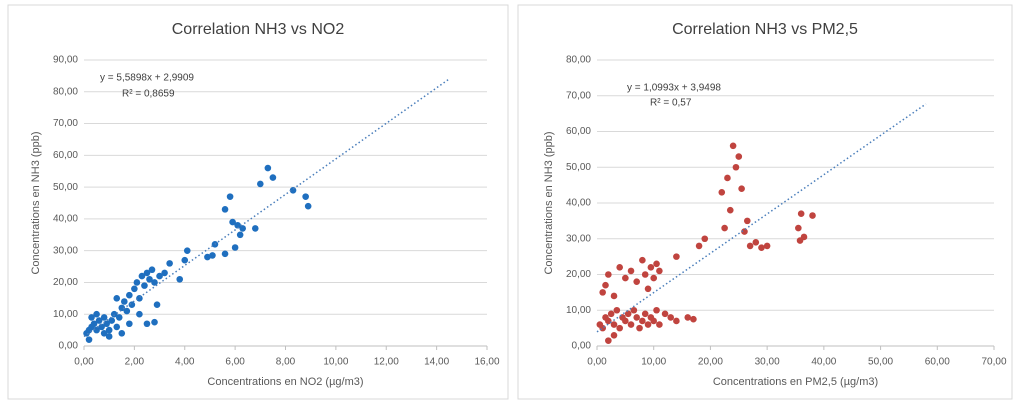  What do you see at coordinates (286, 362) in the screenshot?
I see `x-tick-label: 8,00` at bounding box center [286, 362].